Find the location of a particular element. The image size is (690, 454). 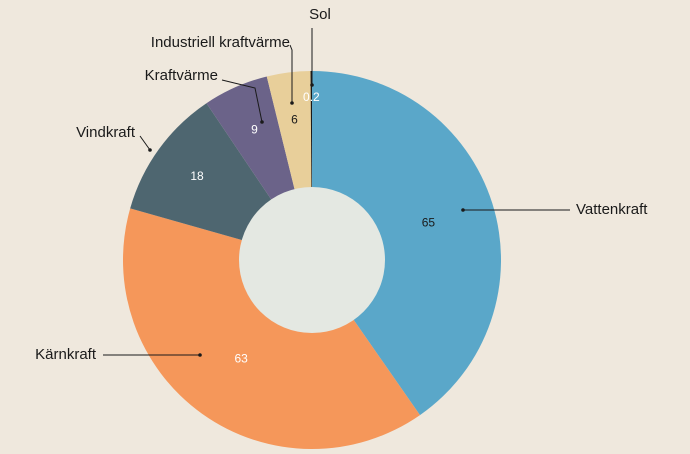

category-label: Kraftvärme is located at coordinates (181, 75).